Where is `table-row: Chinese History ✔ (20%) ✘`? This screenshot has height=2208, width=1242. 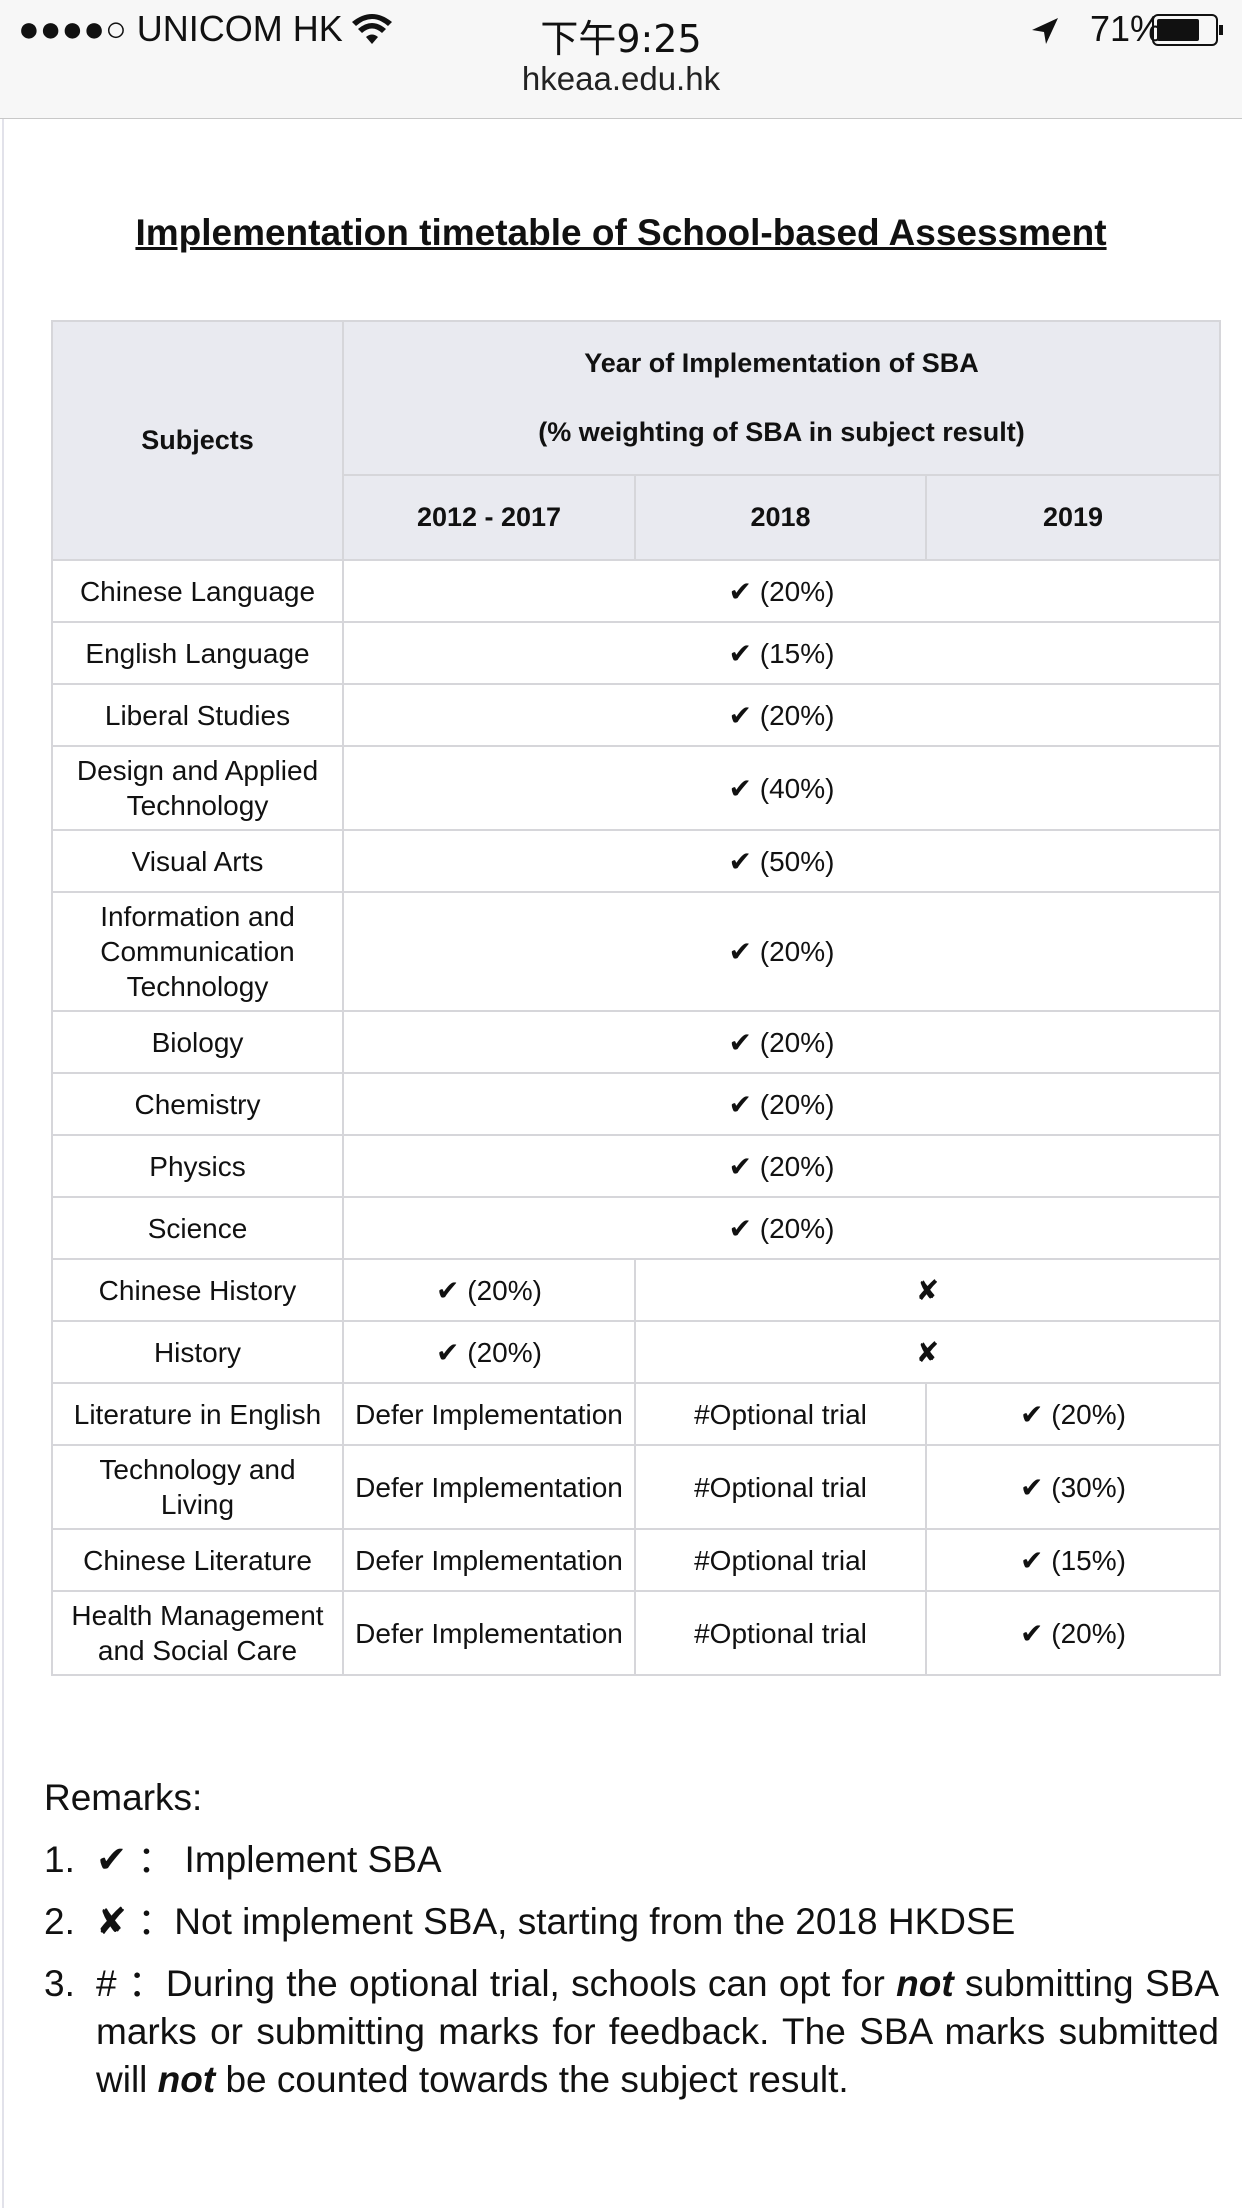 table-row: Chinese History ✔ (20%) ✘ is located at coordinates (636, 1290).